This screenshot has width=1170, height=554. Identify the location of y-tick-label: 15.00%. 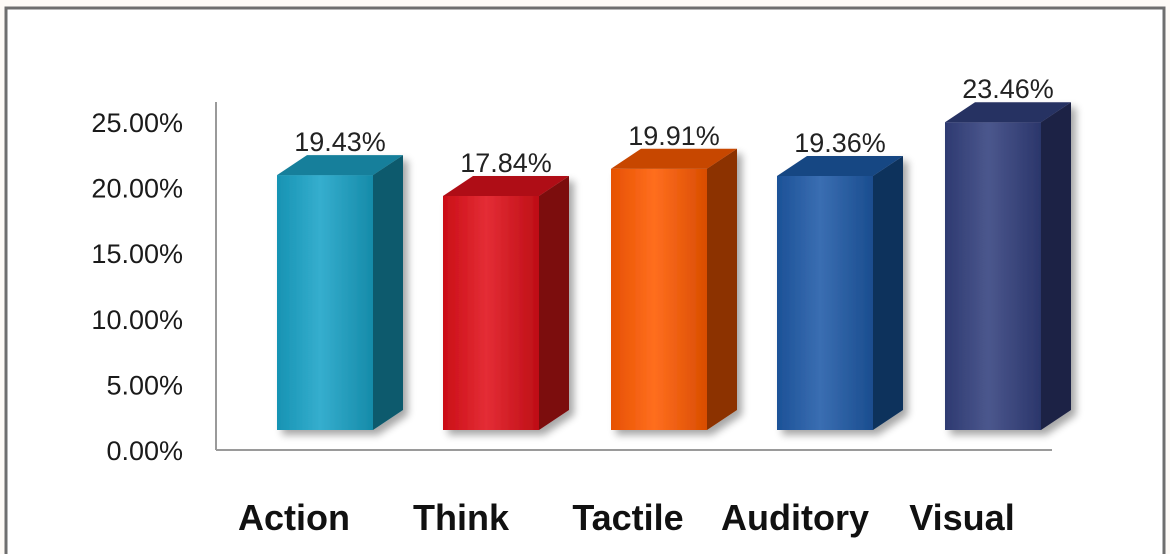
(137, 254).